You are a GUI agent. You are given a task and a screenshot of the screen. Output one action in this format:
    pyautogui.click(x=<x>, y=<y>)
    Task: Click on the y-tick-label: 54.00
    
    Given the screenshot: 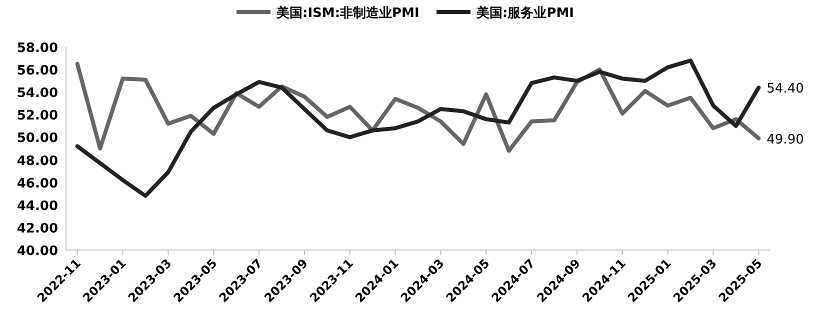 What is the action you would take?
    pyautogui.click(x=37, y=94)
    